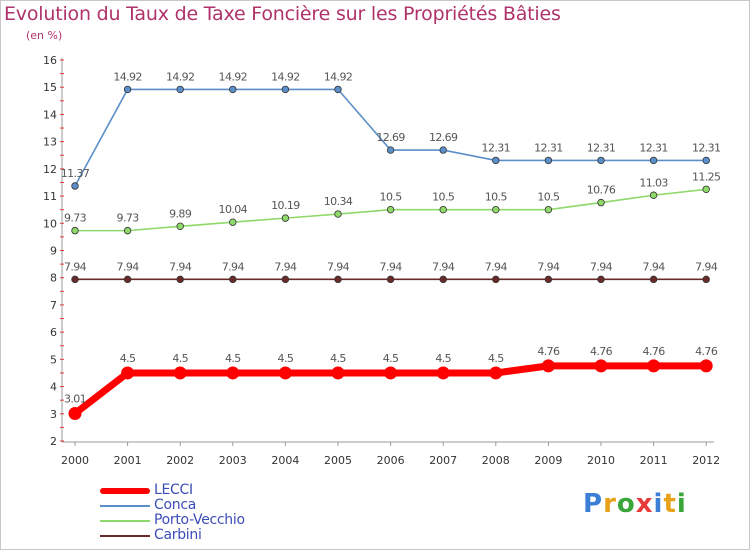  I want to click on legend-label-lecci: LECCI, so click(173, 490).